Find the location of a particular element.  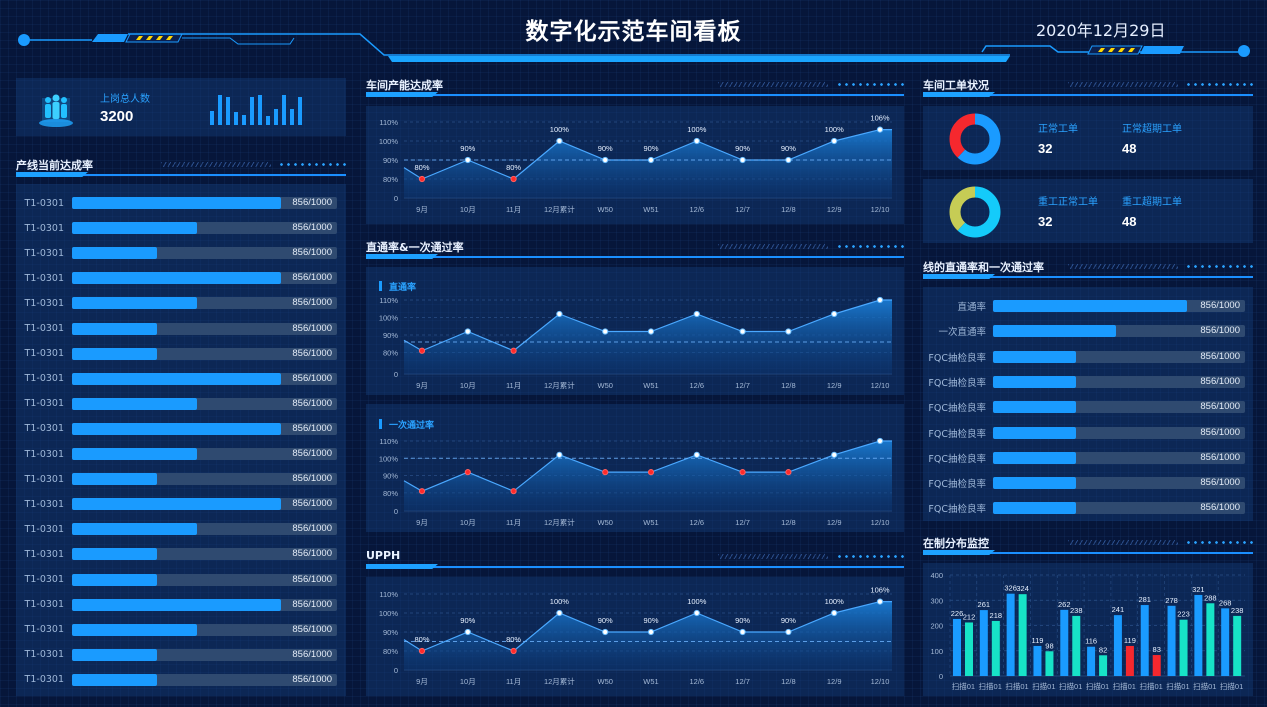

svg-text: 110% is located at coordinates (388, 594).